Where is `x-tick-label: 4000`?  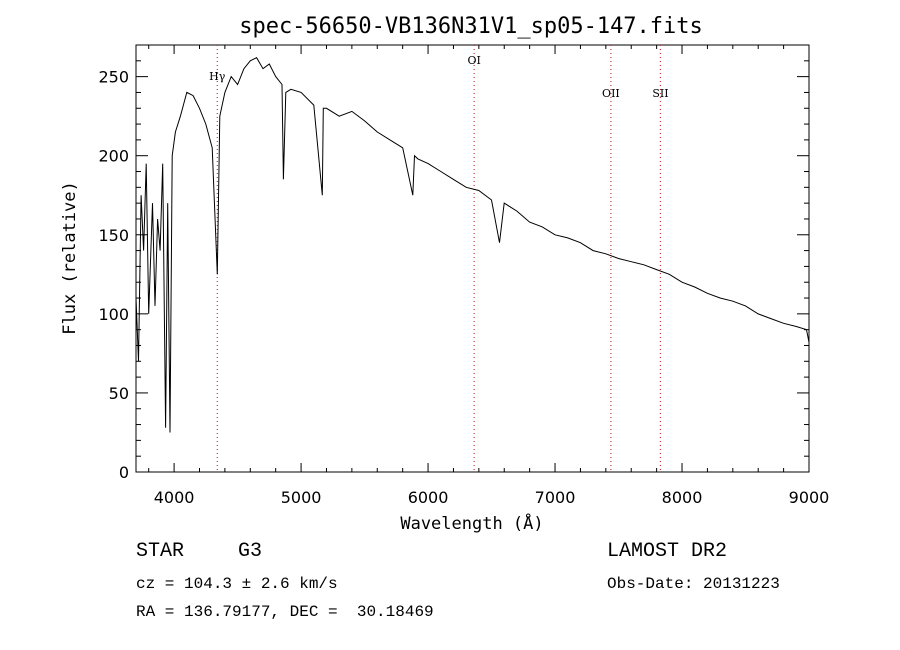
x-tick-label: 4000 is located at coordinates (174, 497).